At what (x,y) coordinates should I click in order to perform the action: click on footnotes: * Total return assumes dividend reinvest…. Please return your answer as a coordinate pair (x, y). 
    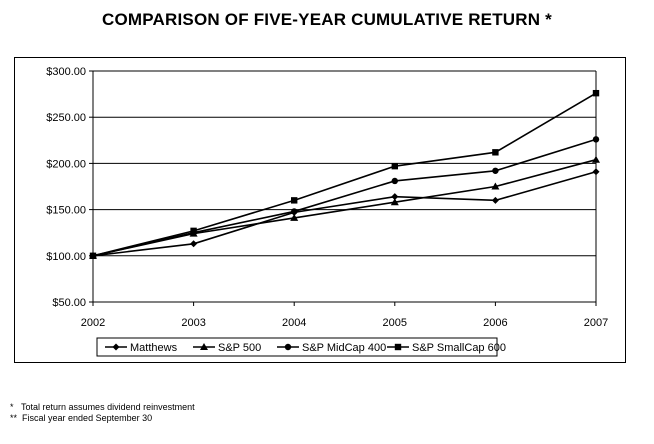
    Looking at the image, I should click on (102, 413).